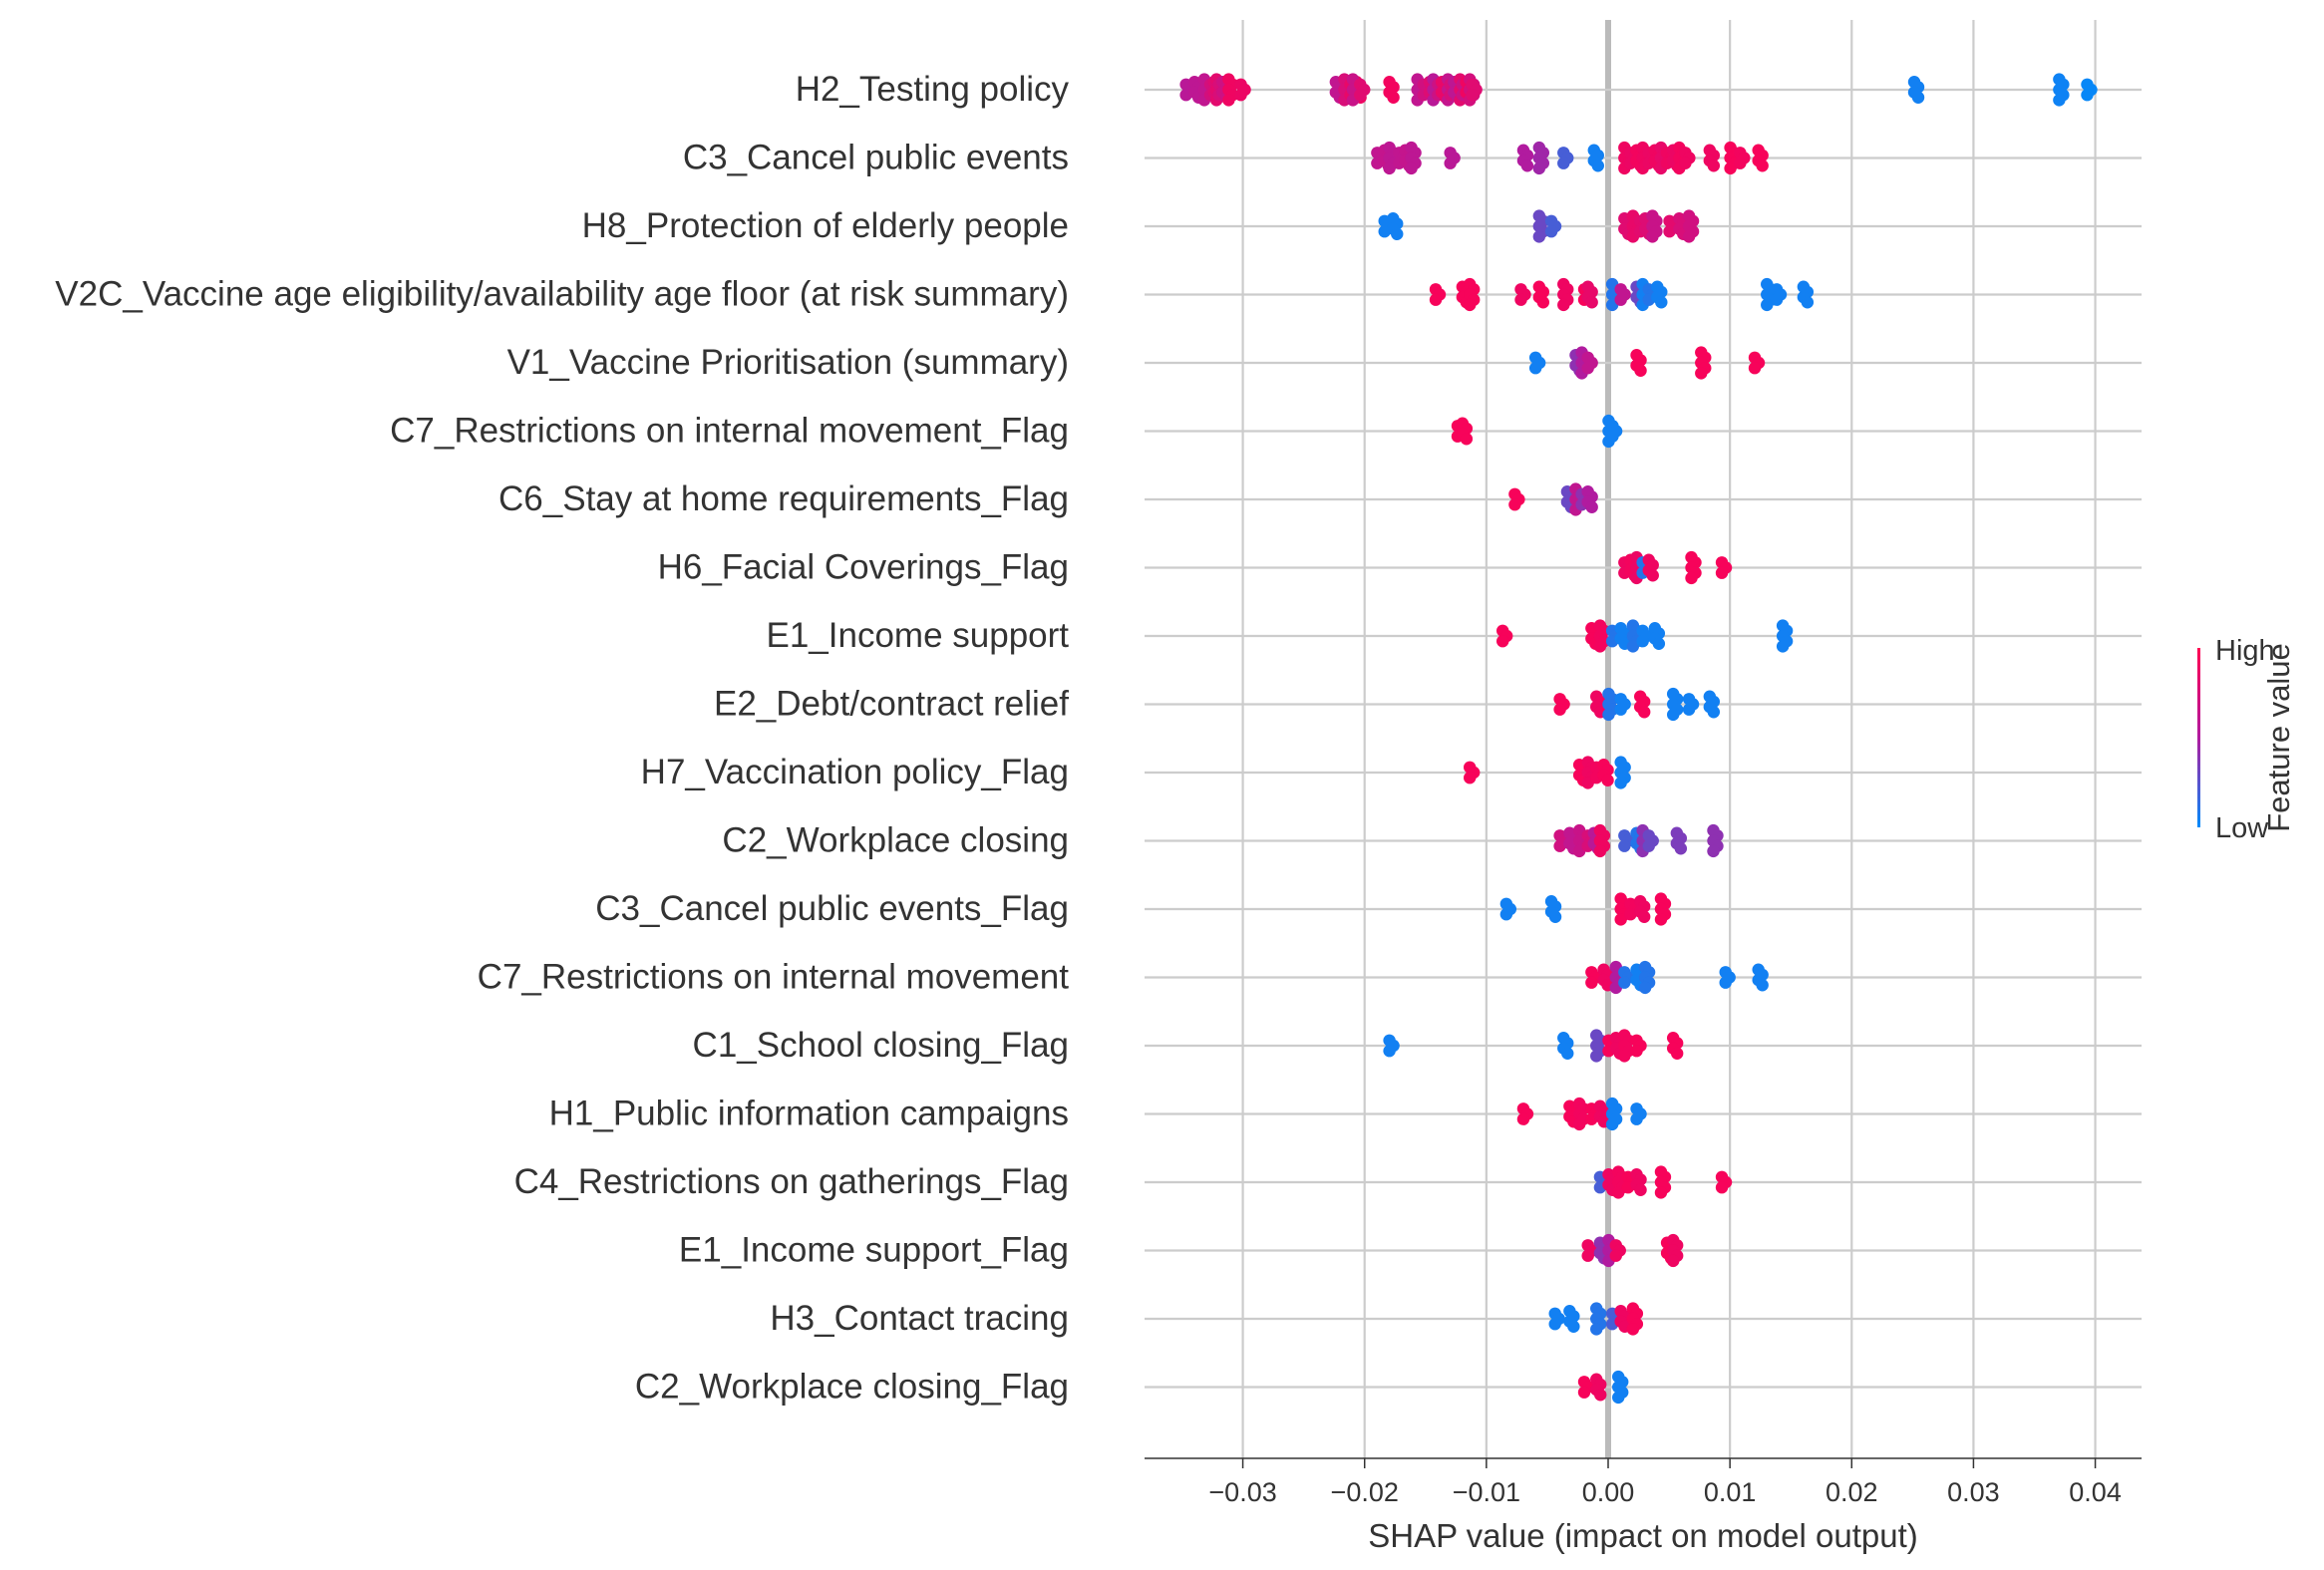  Describe the element at coordinates (852, 1388) in the screenshot. I see `feature-label: C2_Workplace closing_Flag` at that location.